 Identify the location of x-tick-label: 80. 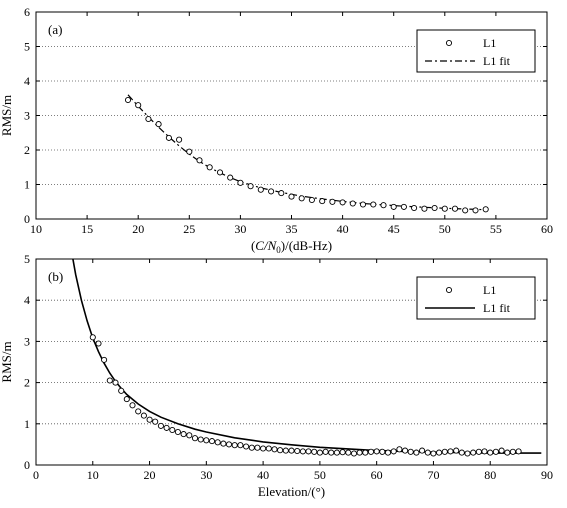
(490, 475).